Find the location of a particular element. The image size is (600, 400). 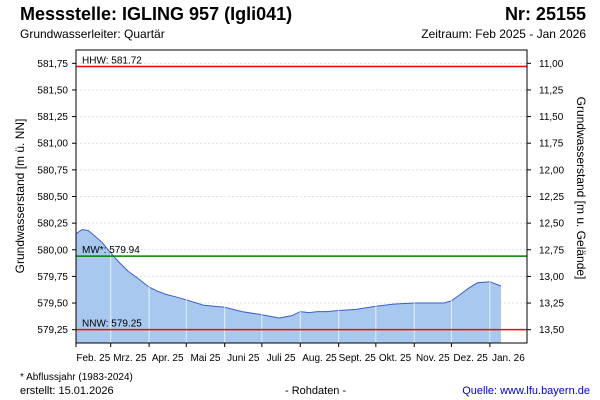

x-tick-label: Dez. 25 is located at coordinates (470, 358).